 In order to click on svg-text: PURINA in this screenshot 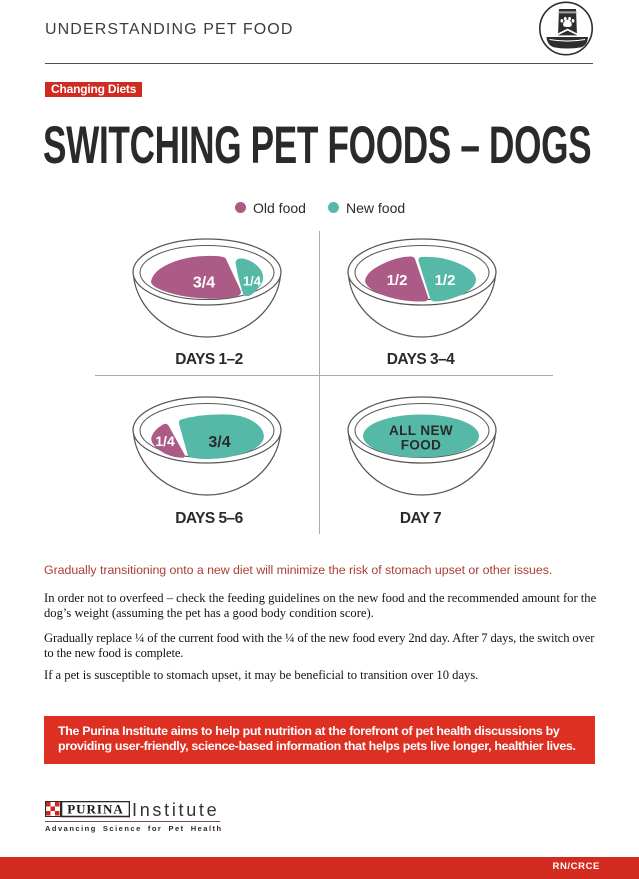, I will do `click(95, 809)`.